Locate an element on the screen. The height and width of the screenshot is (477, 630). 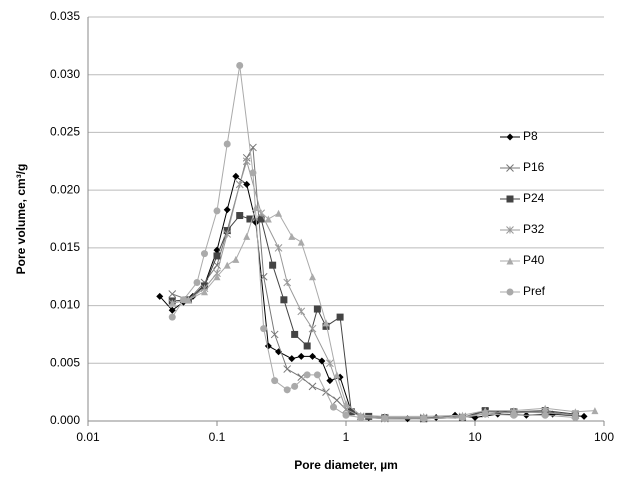
y-tick-label: 0.015 is located at coordinates (65, 247).